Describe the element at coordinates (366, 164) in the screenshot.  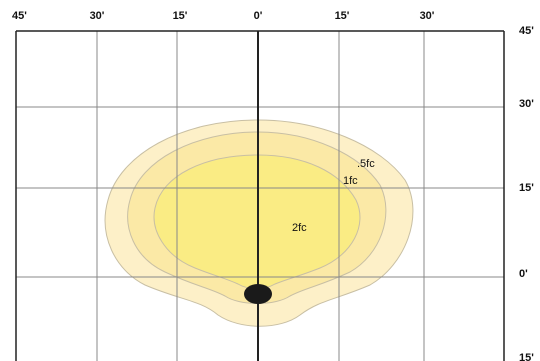
I see `isoline-label-half-fc: .5fc` at that location.